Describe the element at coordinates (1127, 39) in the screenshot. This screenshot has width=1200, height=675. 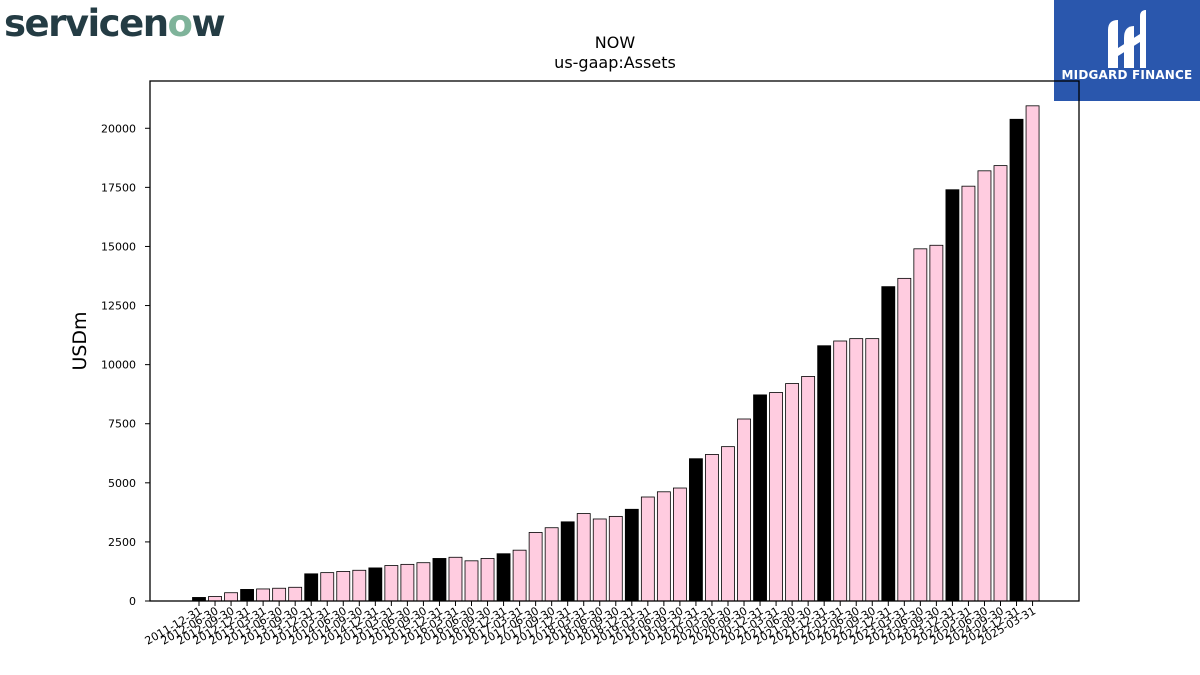
I see `midgard-finance-logo-icon` at that location.